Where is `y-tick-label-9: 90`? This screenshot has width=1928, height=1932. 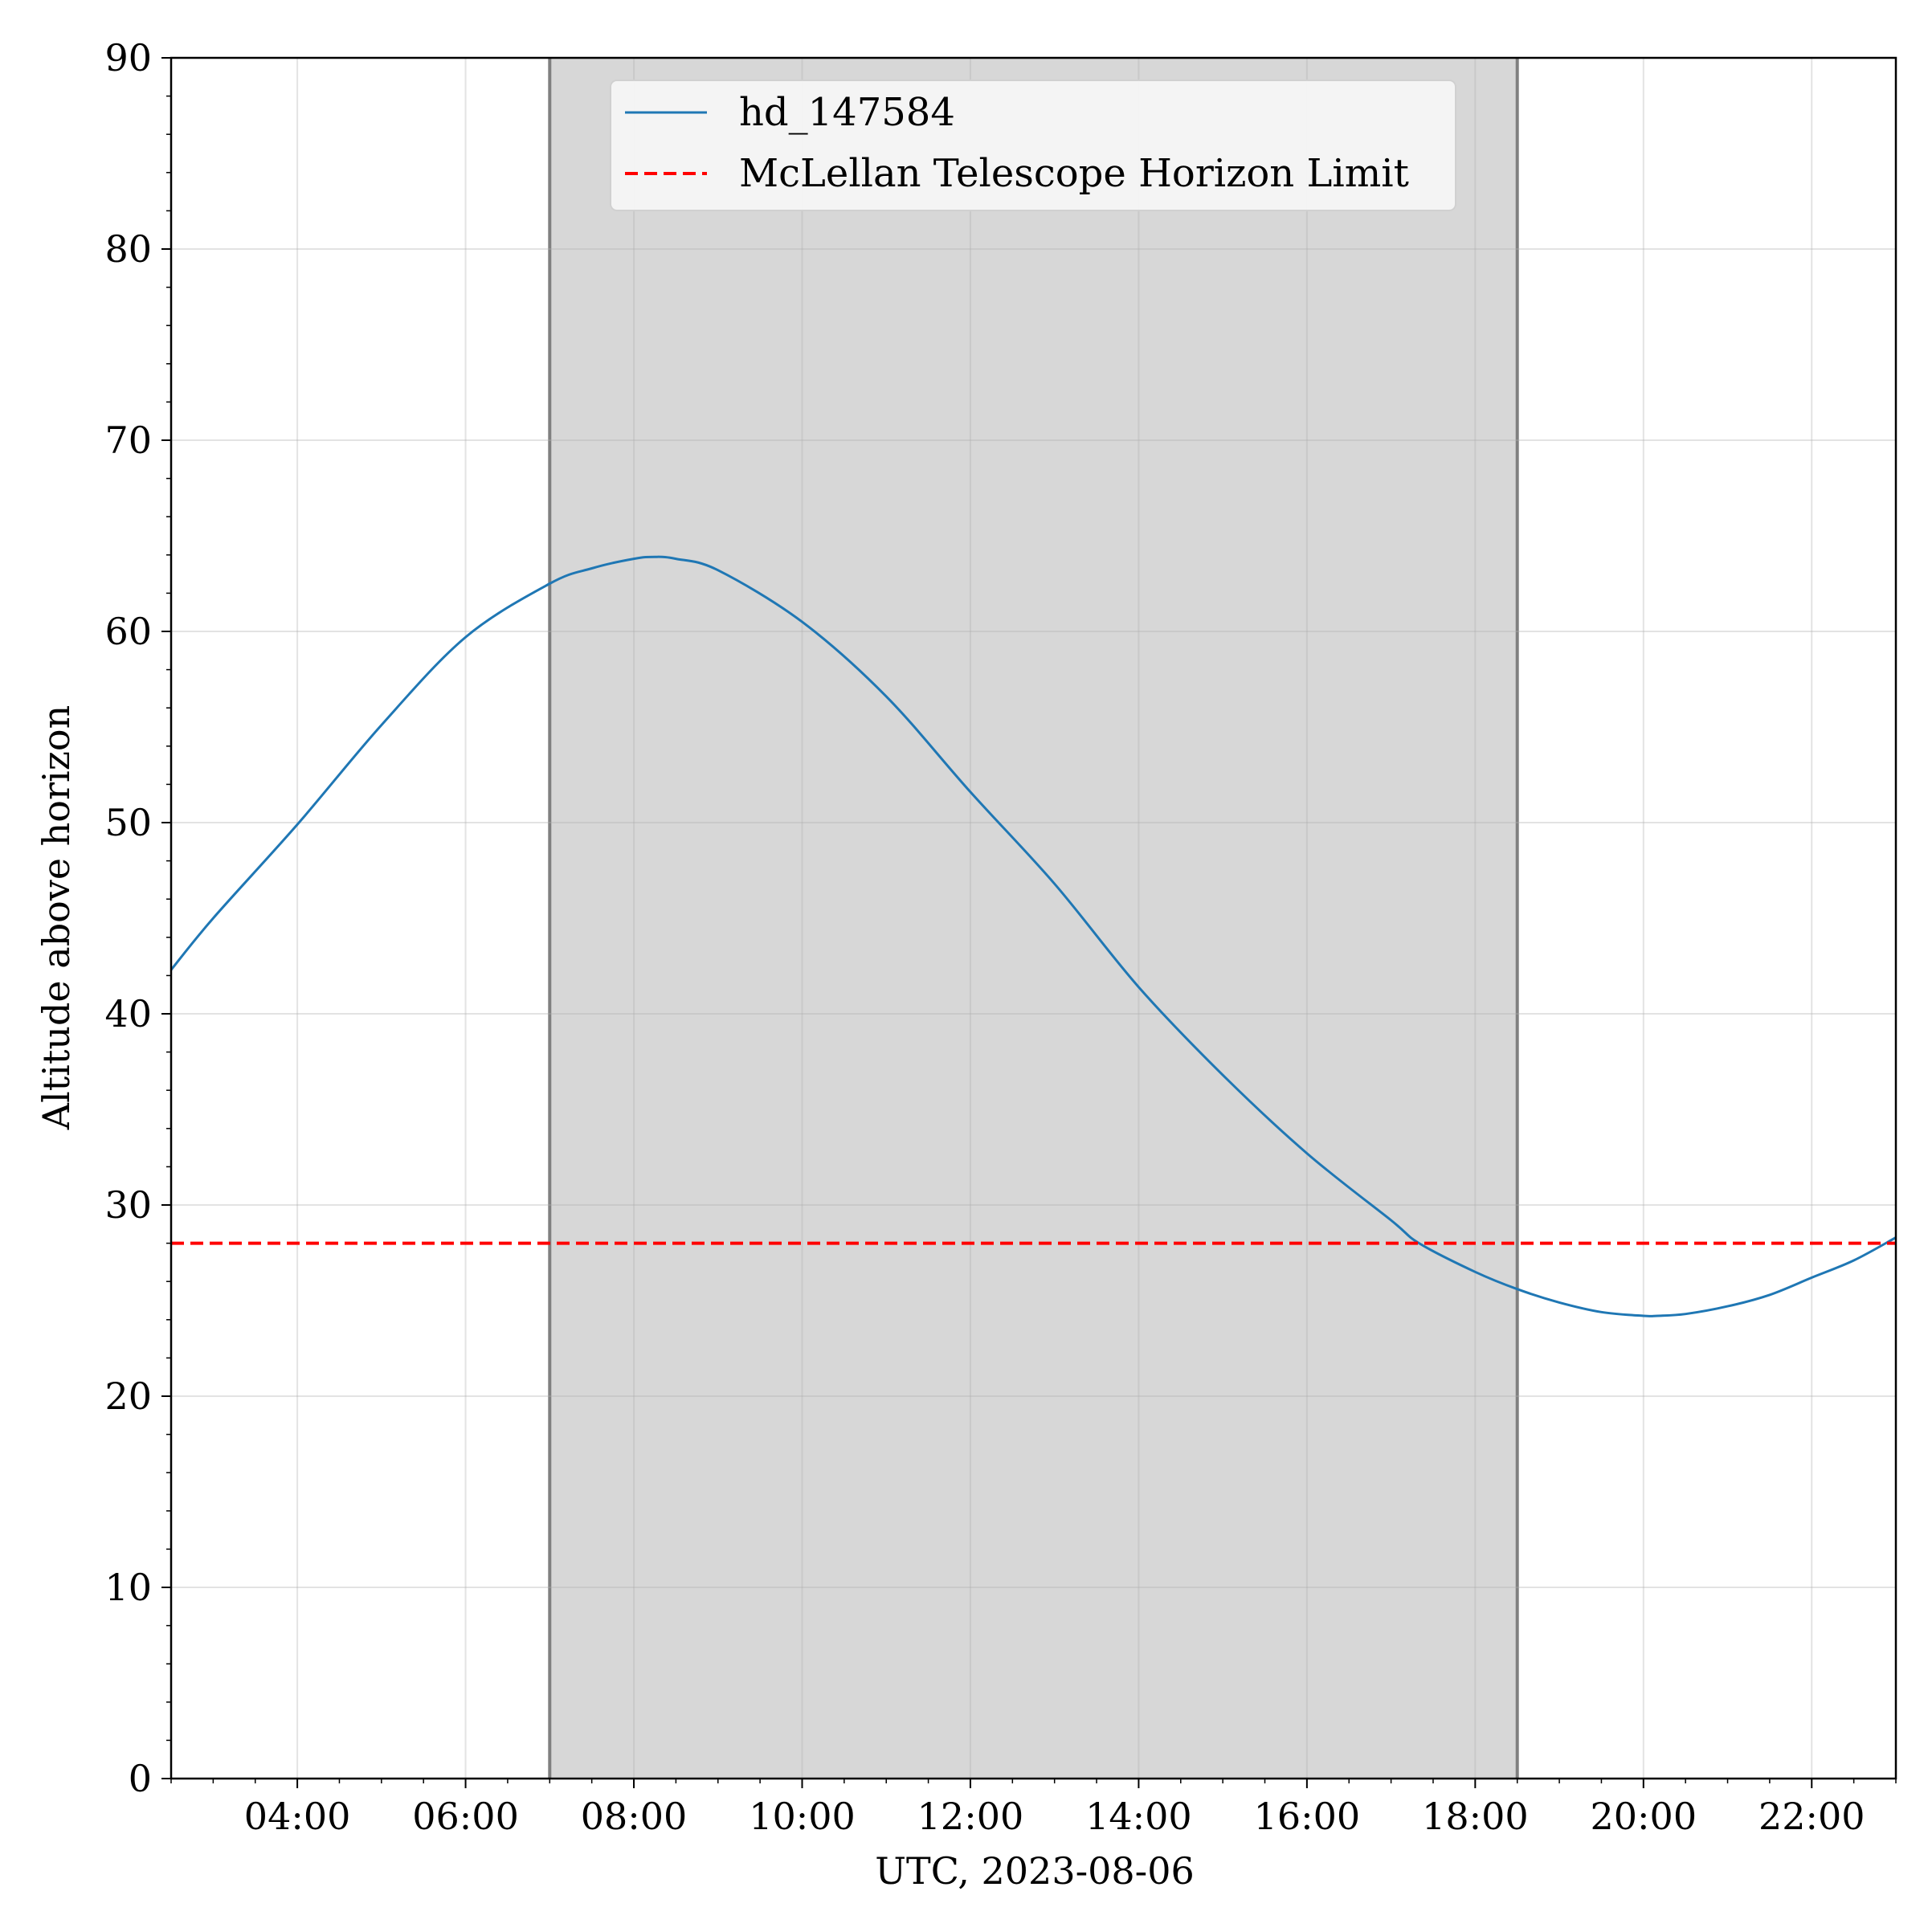 y-tick-label-9: 90 is located at coordinates (128, 58).